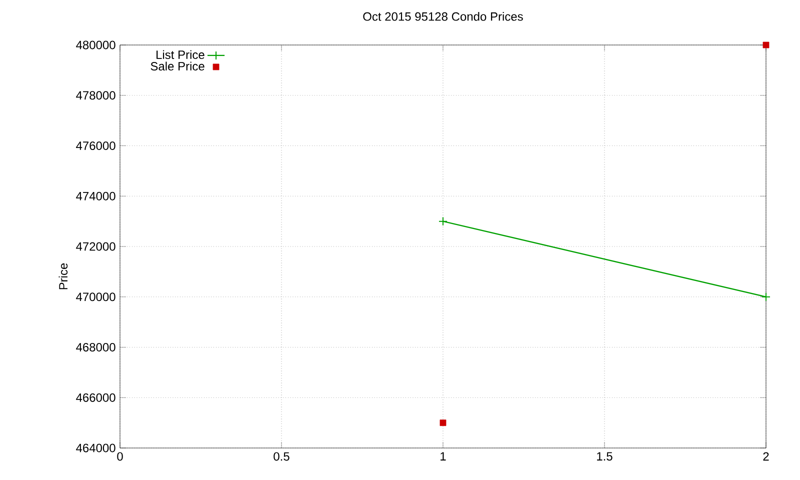  Describe the element at coordinates (96, 347) in the screenshot. I see `y-tick-label: 468000` at that location.